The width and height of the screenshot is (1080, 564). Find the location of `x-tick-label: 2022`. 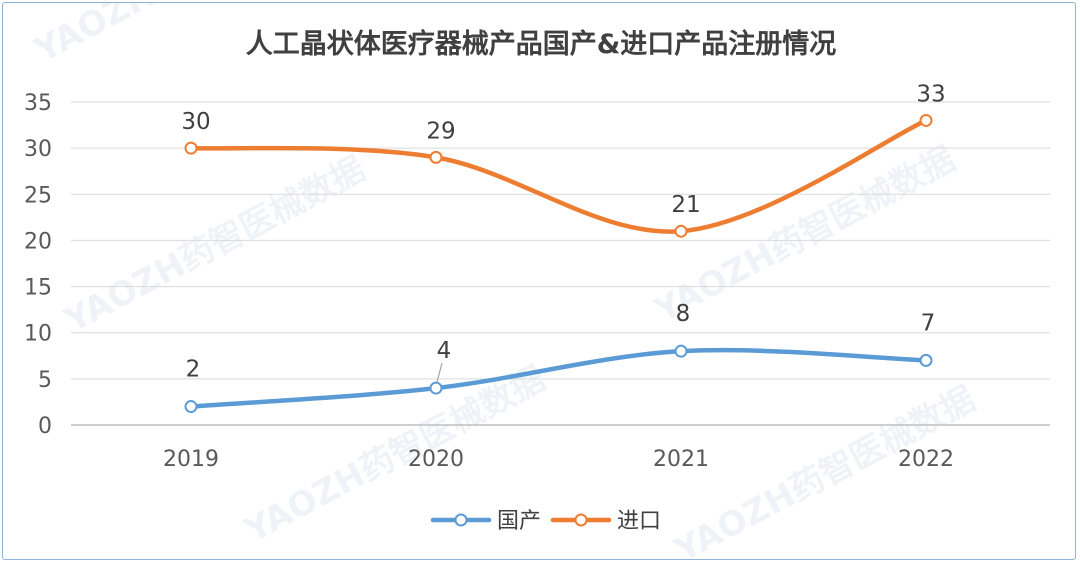

x-tick-label: 2022 is located at coordinates (926, 459).